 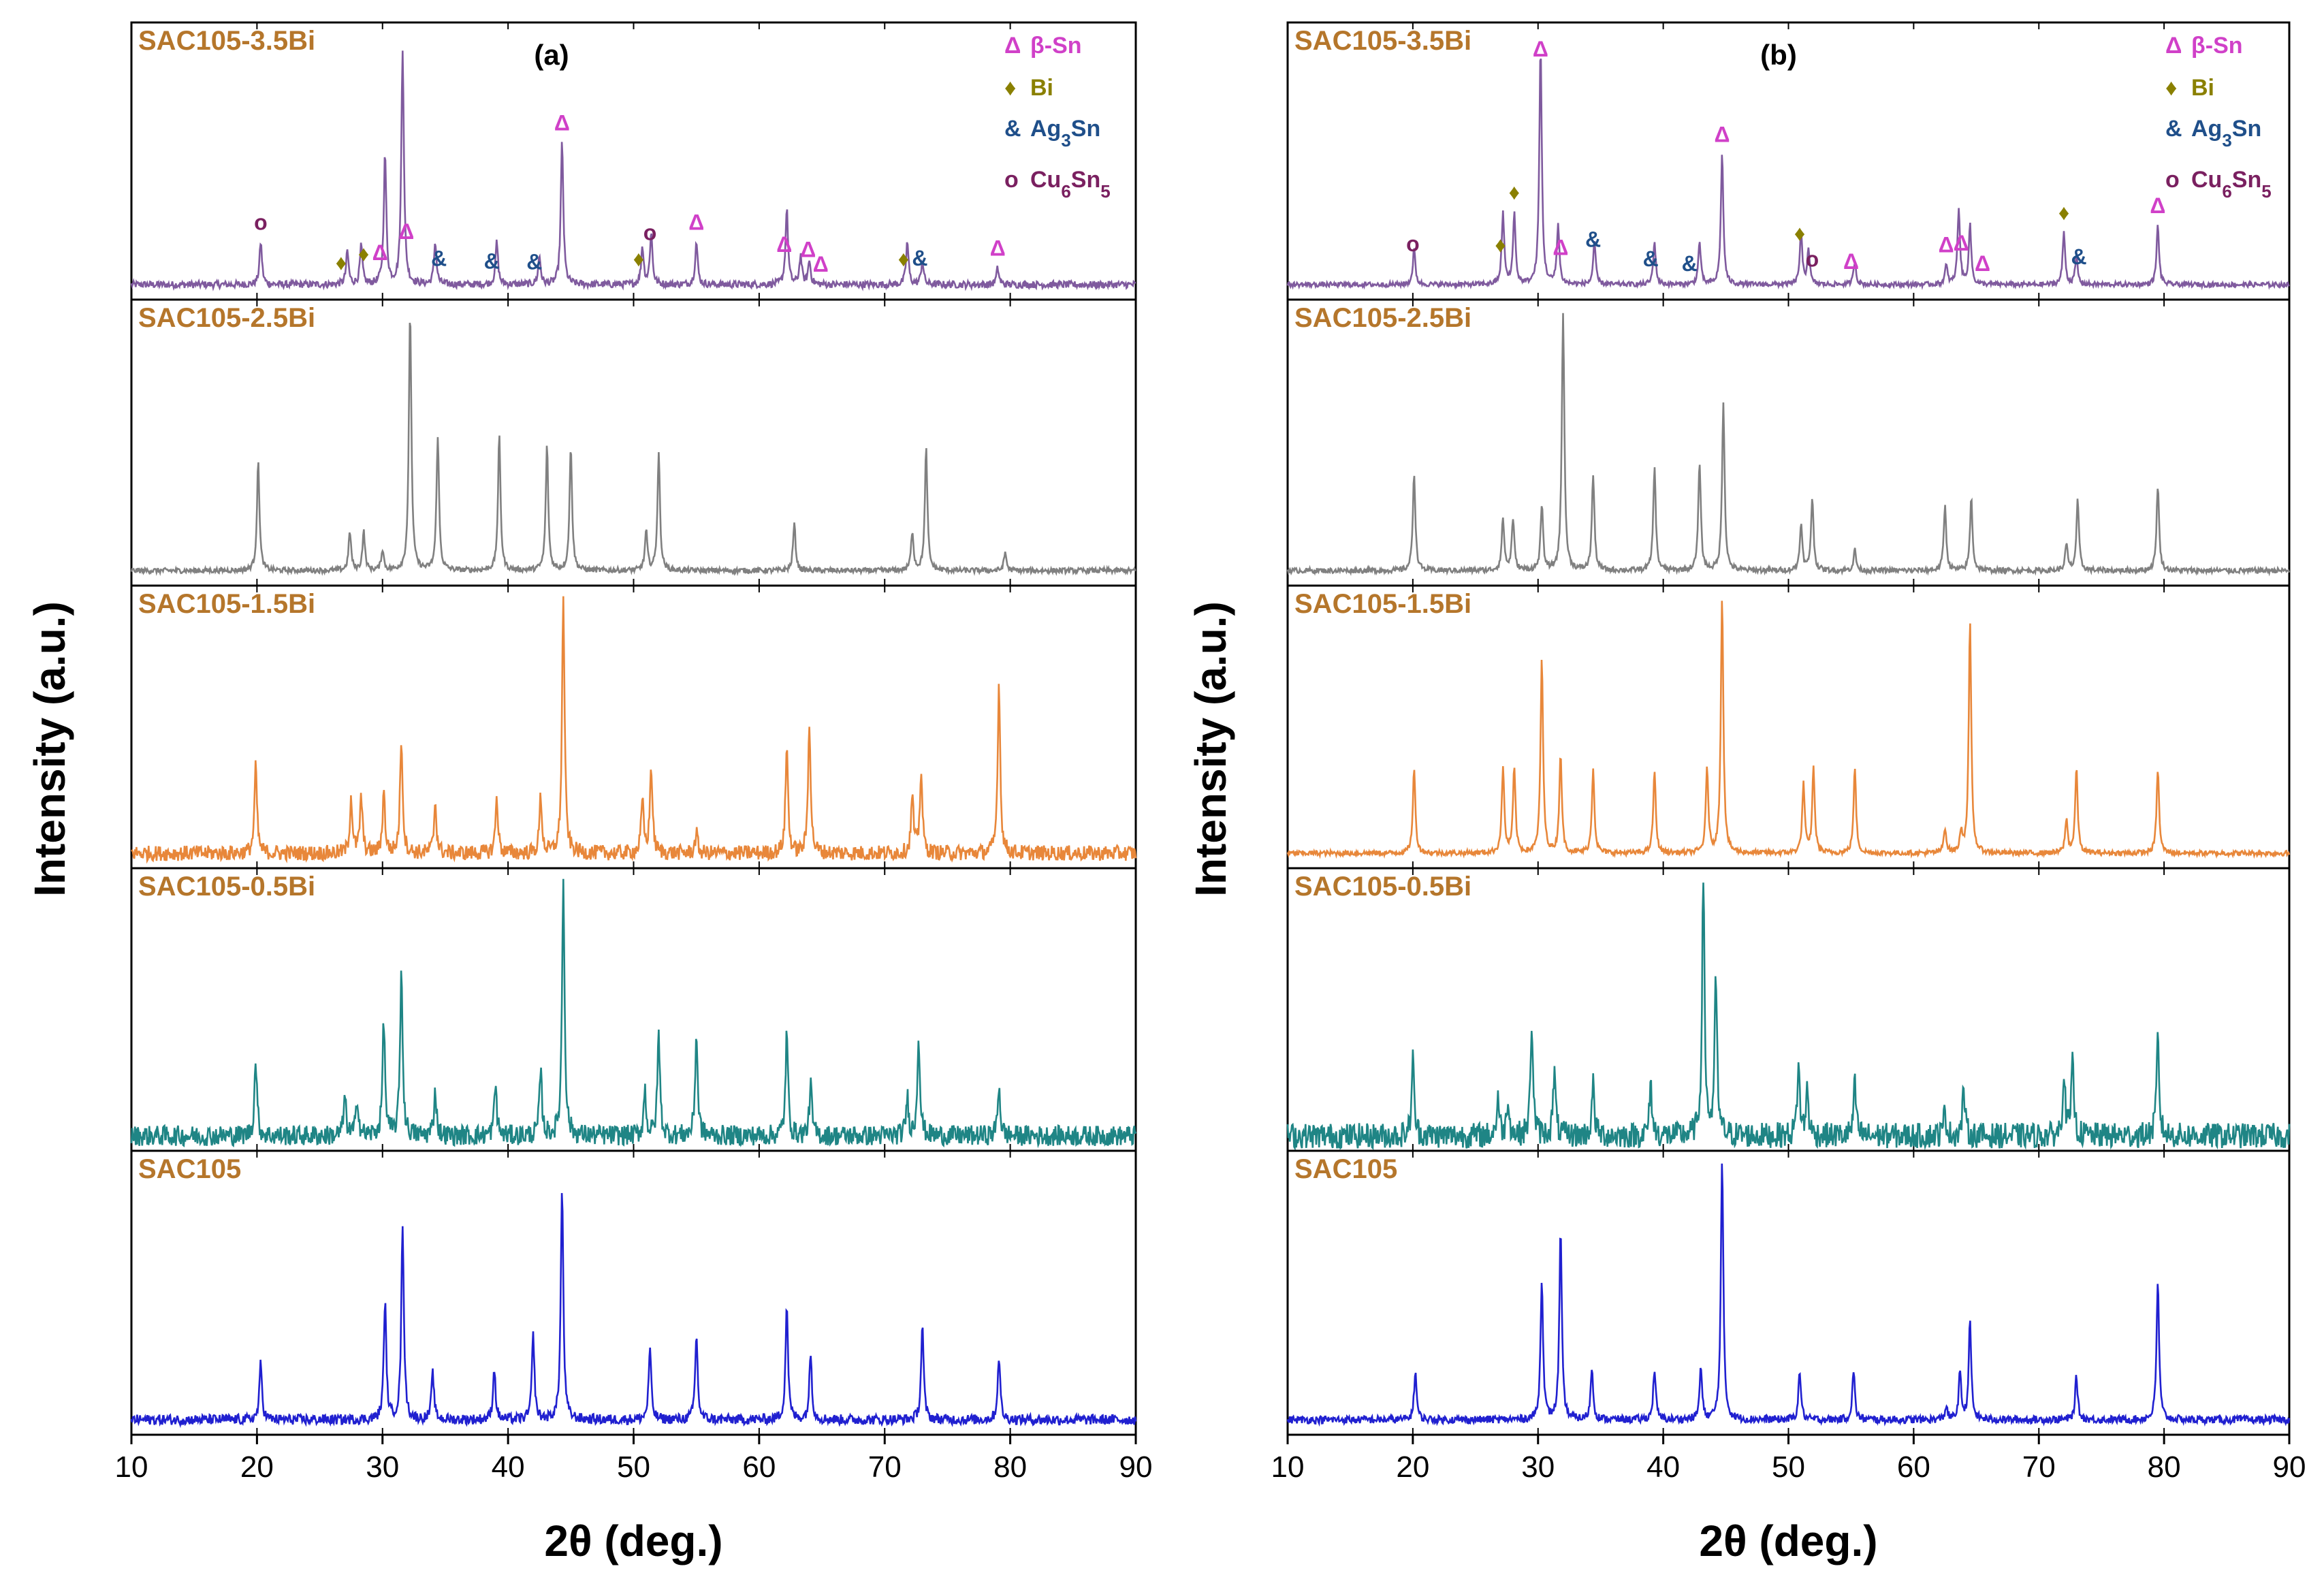 I want to click on subplot-sac105-05bi: SAC105-0.5Bi, so click(x=633, y=1010).